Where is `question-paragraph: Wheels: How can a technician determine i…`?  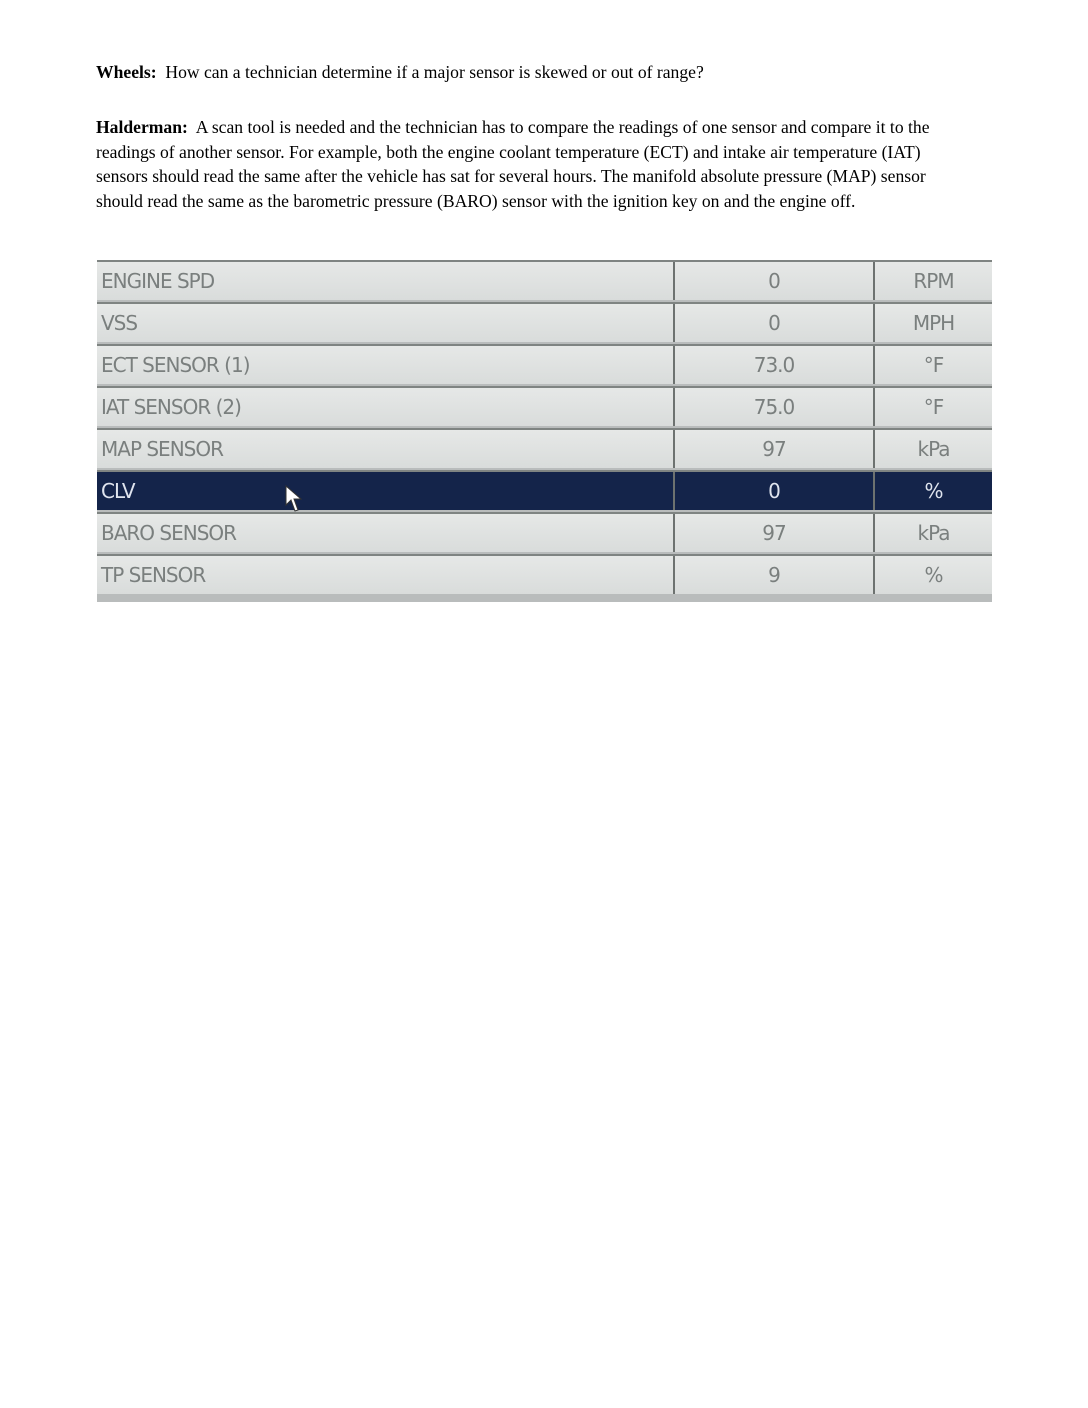 question-paragraph: Wheels: How can a technician determine i… is located at coordinates (536, 72).